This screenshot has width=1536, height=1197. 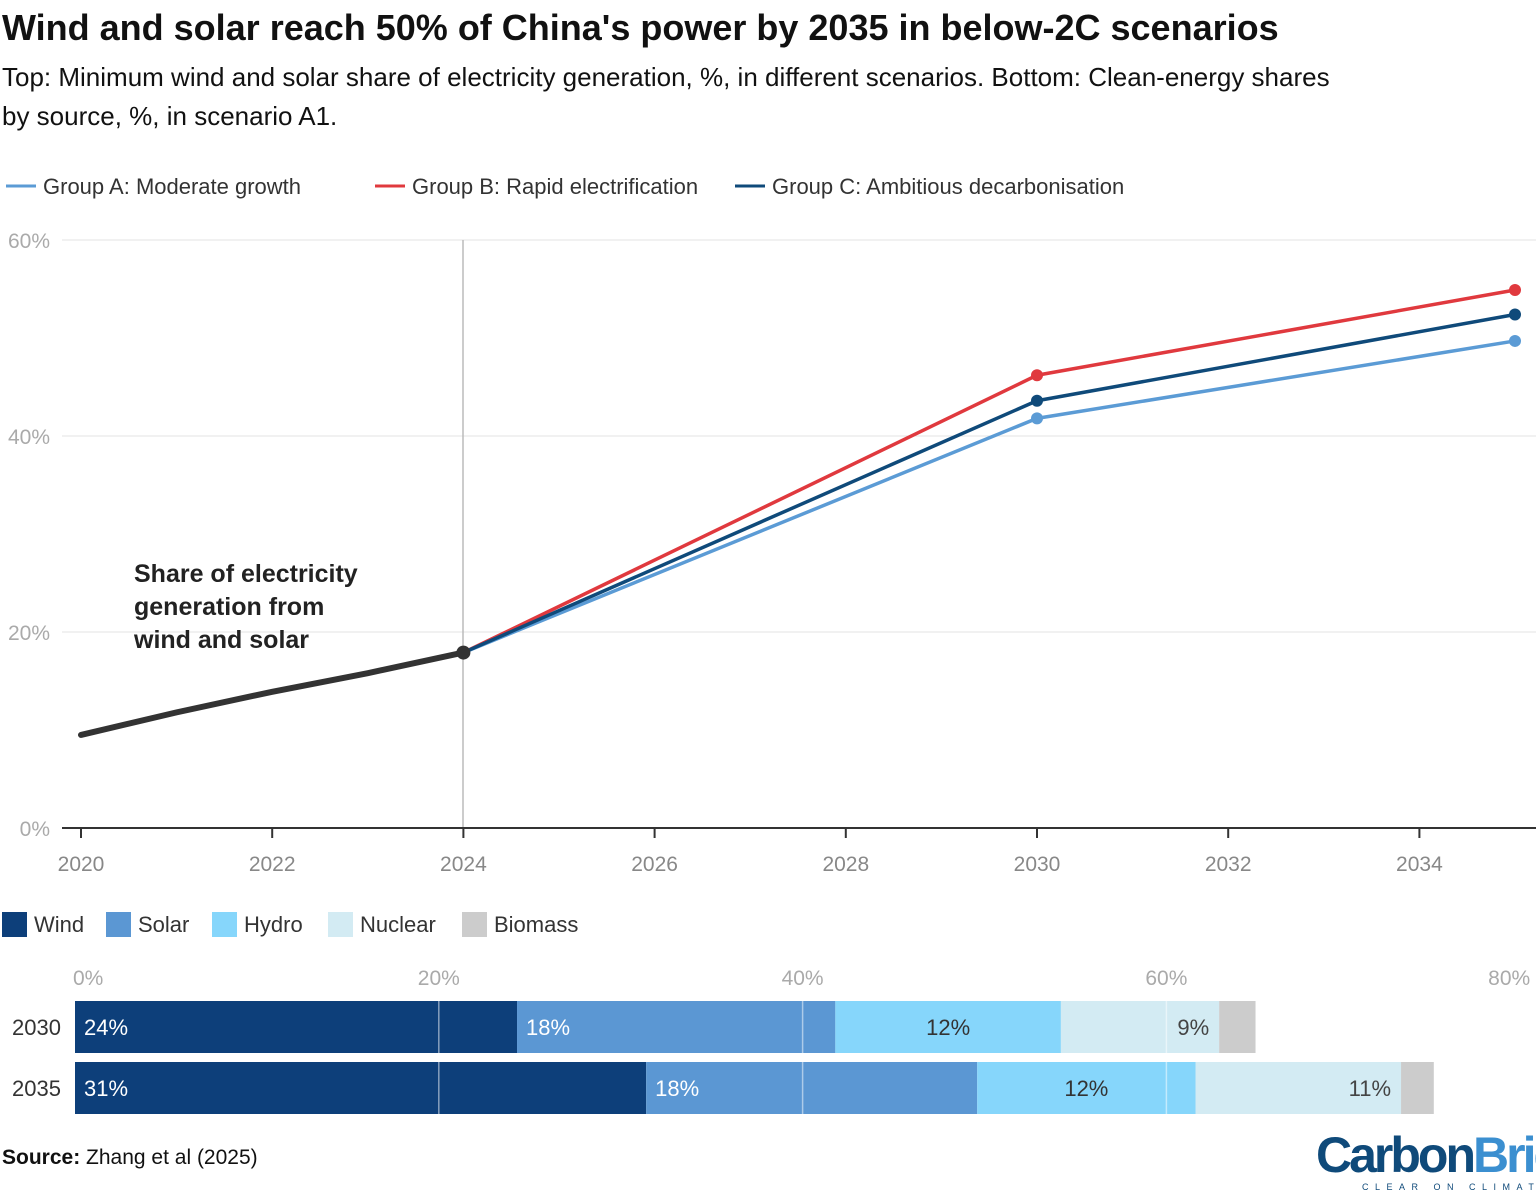 I want to click on bar-segment-biomass-2035, so click(x=1417, y=1088).